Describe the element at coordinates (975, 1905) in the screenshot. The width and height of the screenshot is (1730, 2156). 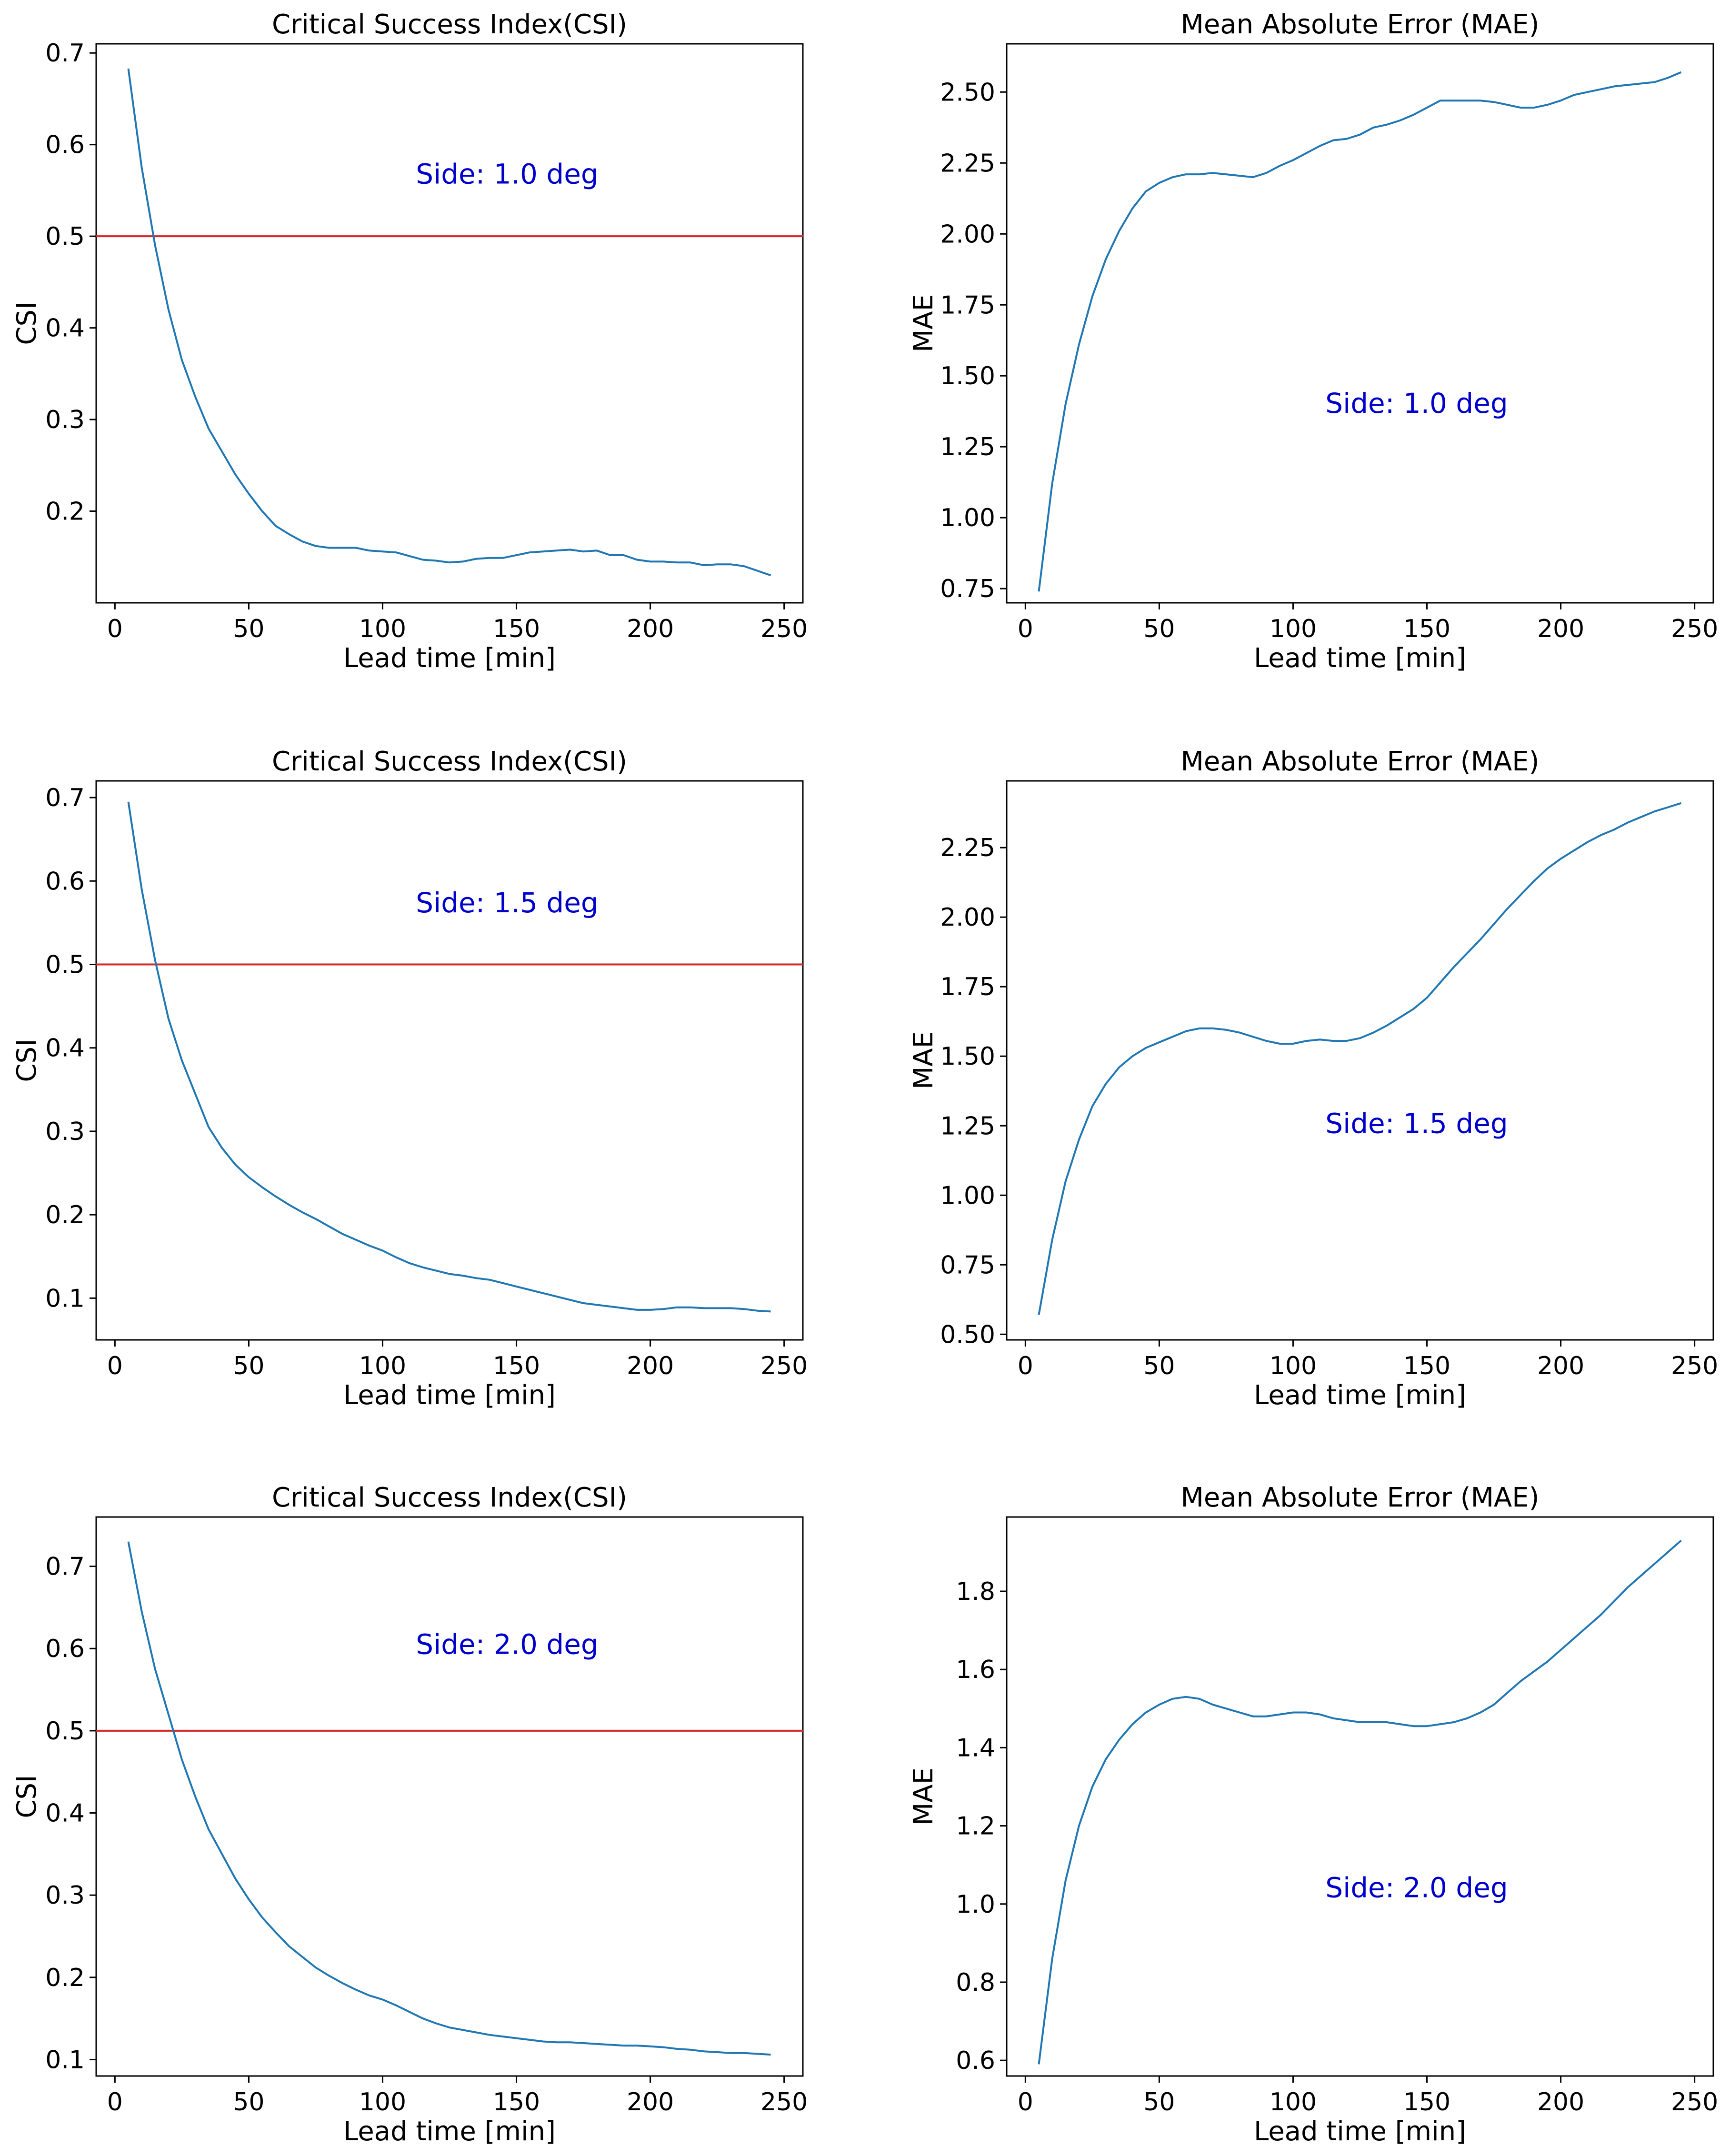
I see `y-tick-label: 1.0` at that location.